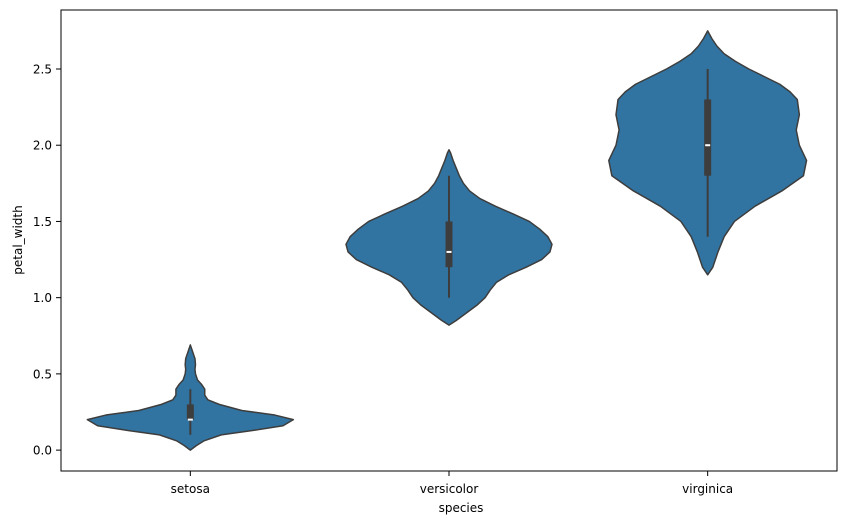 This screenshot has height=525, width=846. I want to click on iqr-box-versicolor, so click(449, 244).